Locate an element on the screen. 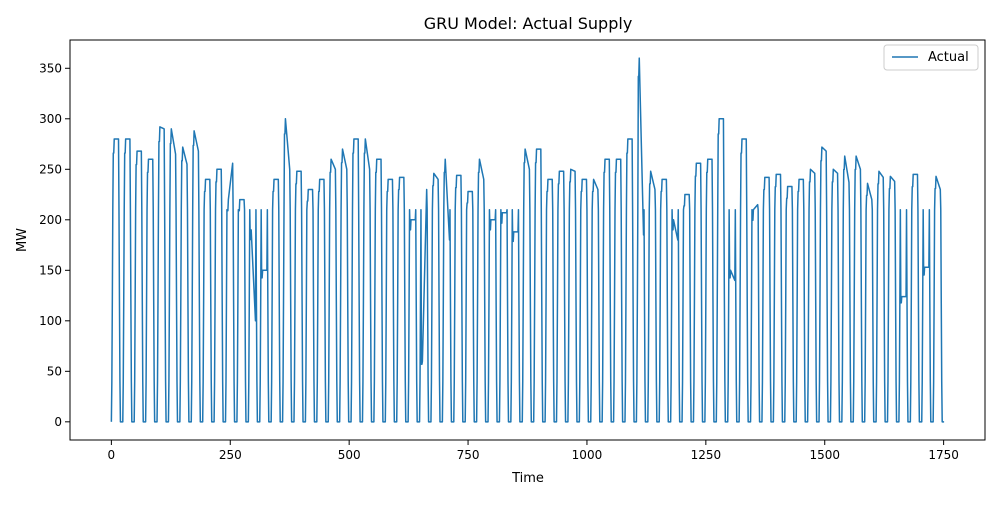  legend: Actual is located at coordinates (931, 57).